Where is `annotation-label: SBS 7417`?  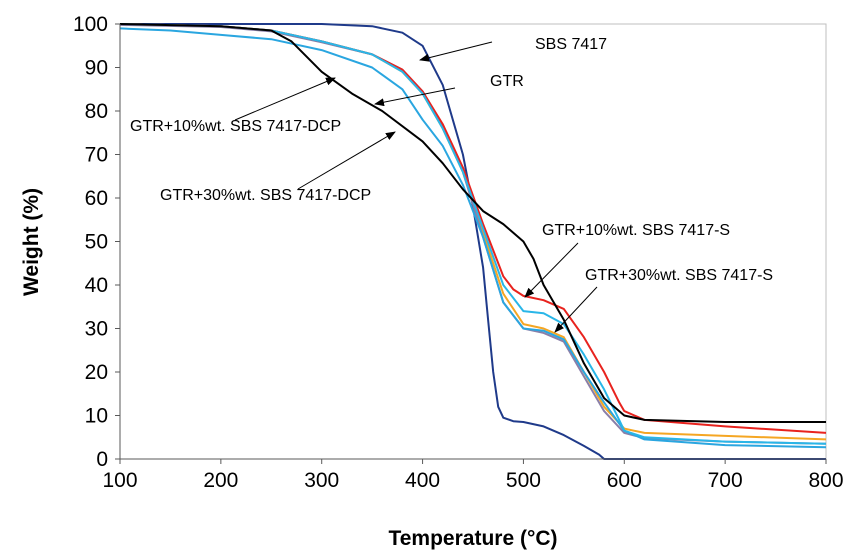
annotation-label: SBS 7417 is located at coordinates (571, 44).